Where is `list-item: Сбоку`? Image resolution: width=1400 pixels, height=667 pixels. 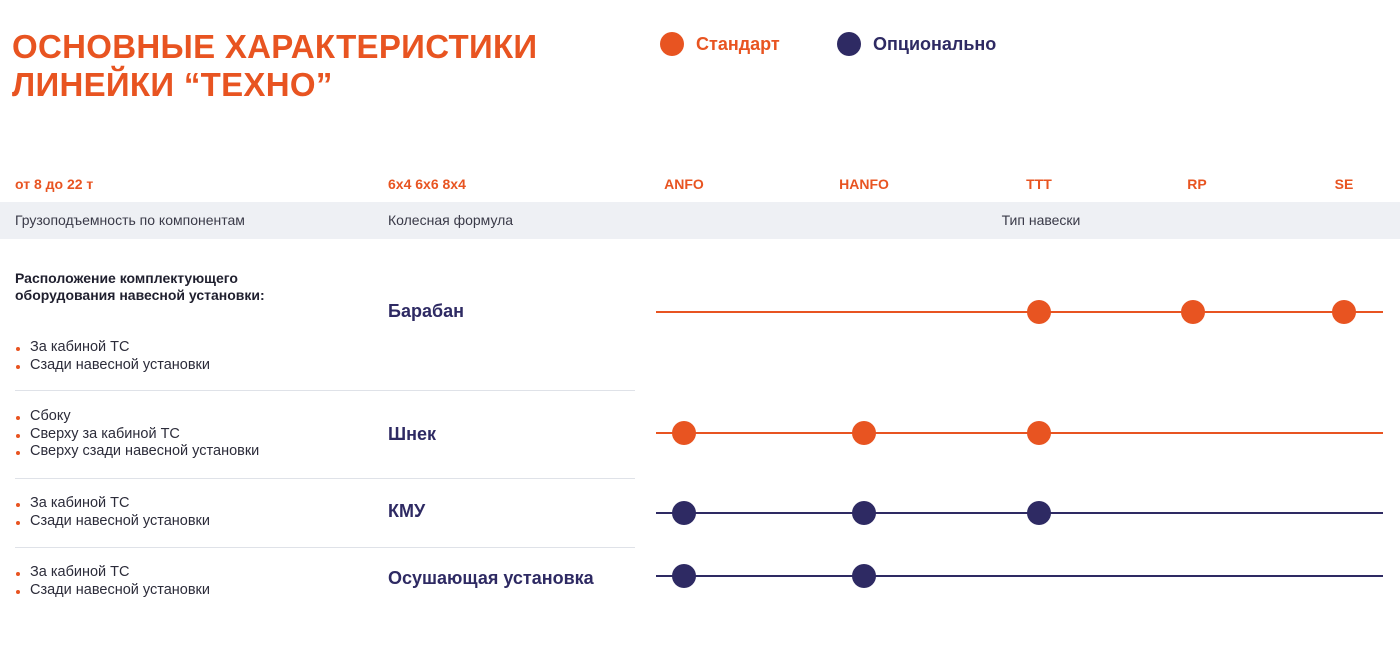
list-item: Сбоку is located at coordinates (137, 417).